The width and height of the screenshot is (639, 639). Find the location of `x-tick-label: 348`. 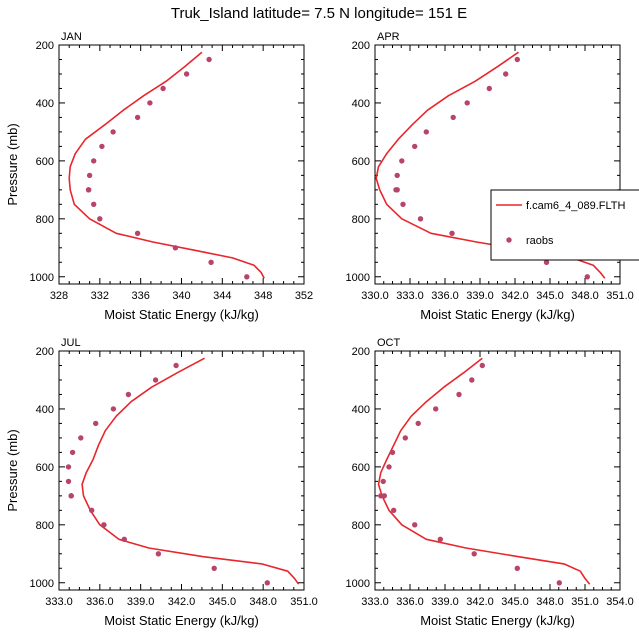

x-tick-label: 348 is located at coordinates (263, 296).